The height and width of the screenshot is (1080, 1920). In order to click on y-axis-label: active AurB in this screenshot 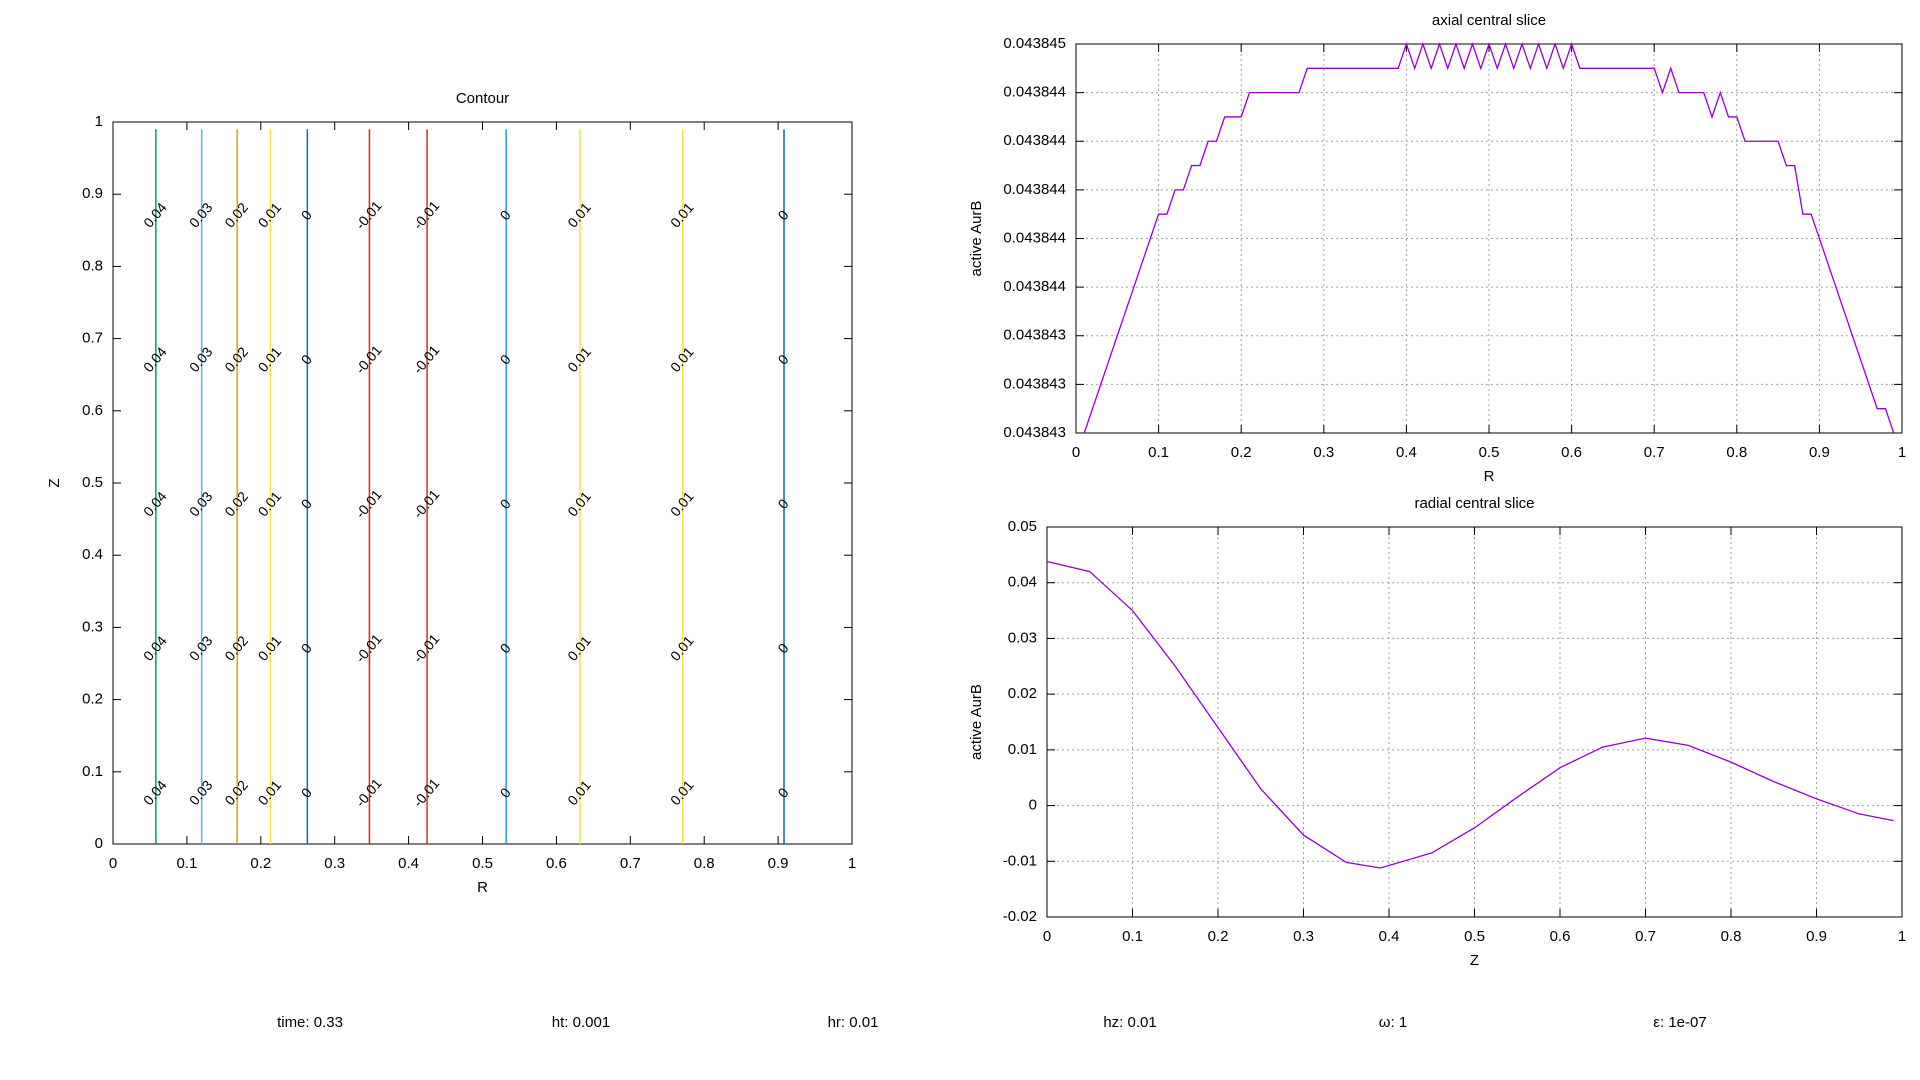, I will do `click(976, 239)`.